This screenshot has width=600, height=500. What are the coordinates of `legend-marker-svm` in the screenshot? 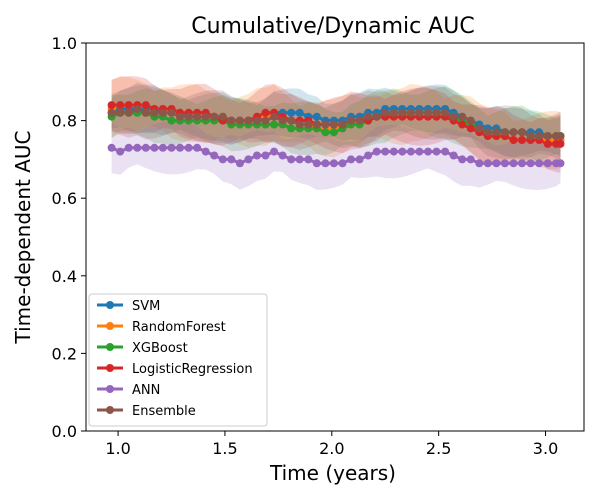 It's located at (110, 305).